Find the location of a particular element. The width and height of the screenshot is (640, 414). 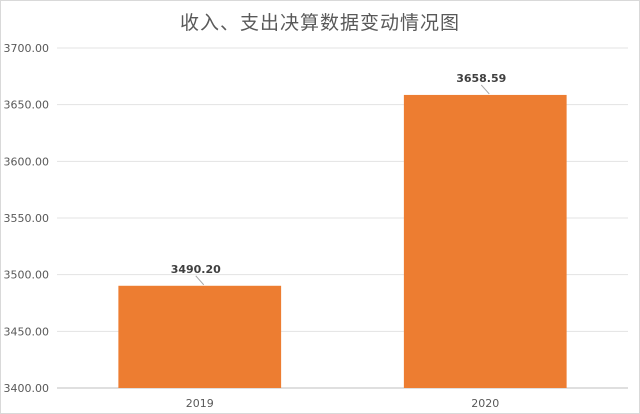

data-label: 3658.59 is located at coordinates (481, 78).